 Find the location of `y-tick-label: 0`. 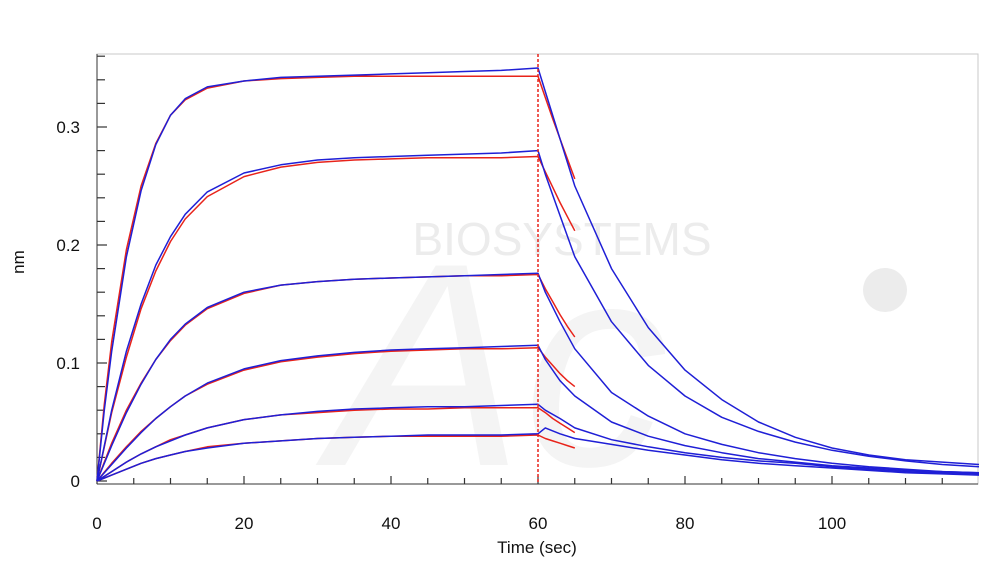

y-tick-label: 0 is located at coordinates (75, 481).